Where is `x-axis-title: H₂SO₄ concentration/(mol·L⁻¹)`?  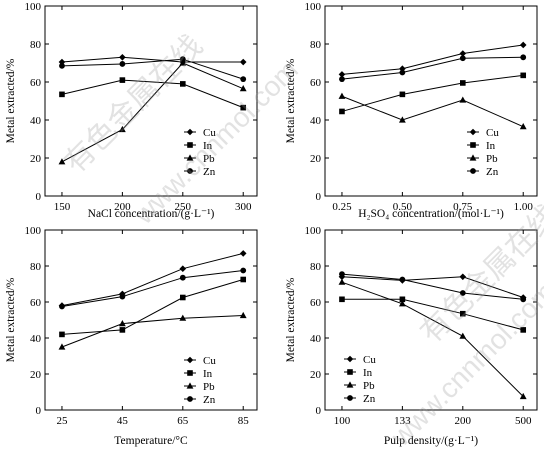
x-axis-title: H₂SO₄ concentration/(mol·L⁻¹) is located at coordinates (431, 214).